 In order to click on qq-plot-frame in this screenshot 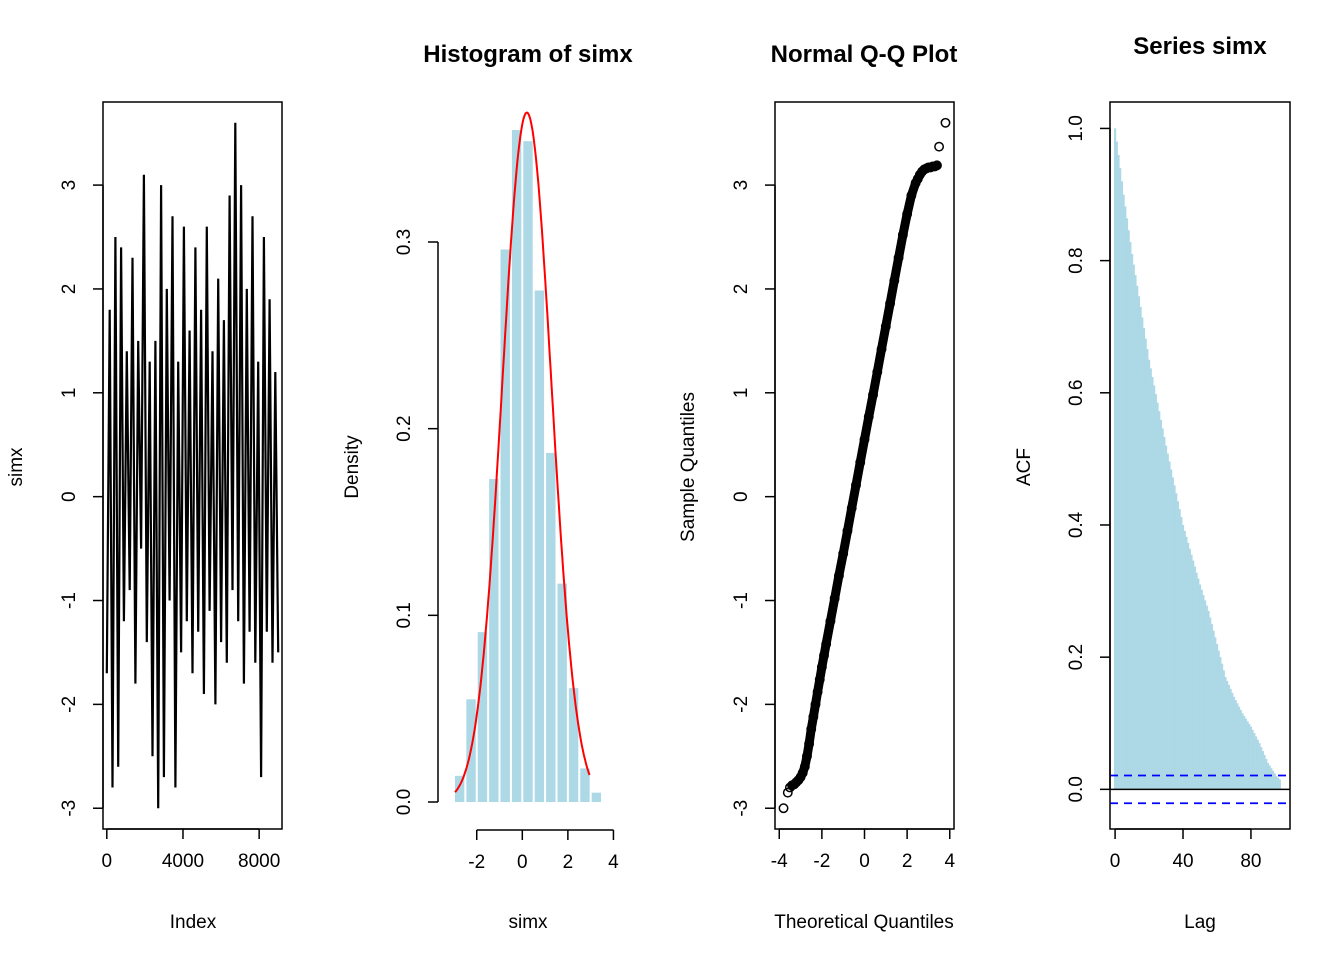, I will do `click(864, 465)`.